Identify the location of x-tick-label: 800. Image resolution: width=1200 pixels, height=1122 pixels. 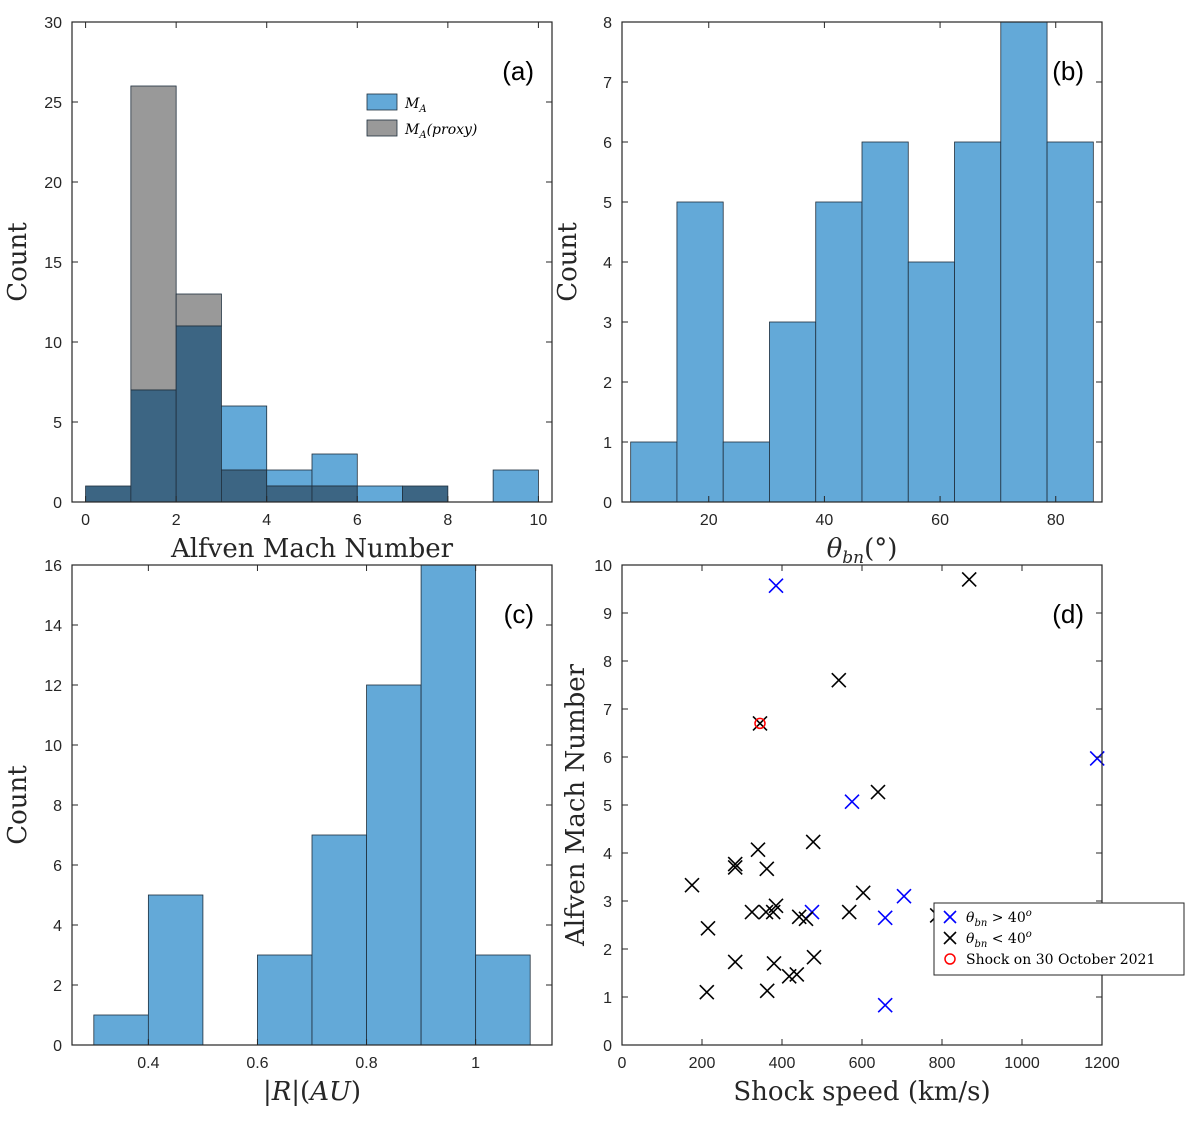
(942, 1063).